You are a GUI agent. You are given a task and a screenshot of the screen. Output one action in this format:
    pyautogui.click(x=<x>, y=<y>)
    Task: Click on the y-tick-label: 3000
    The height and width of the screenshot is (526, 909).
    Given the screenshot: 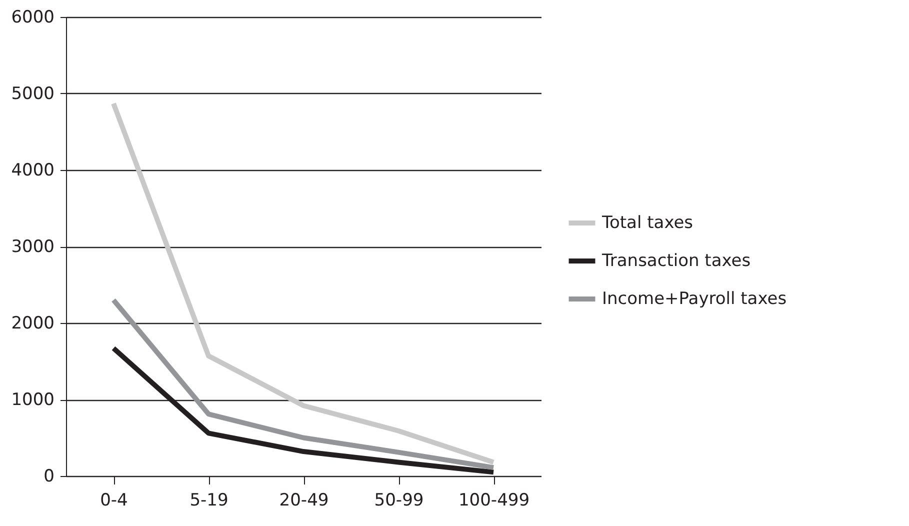 What is the action you would take?
    pyautogui.click(x=32, y=247)
    